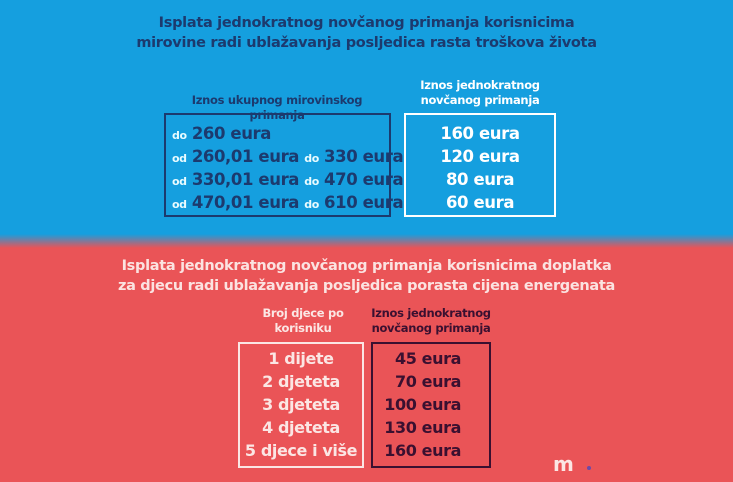  What do you see at coordinates (301, 358) in the screenshot?
I see `children-count-value: 1 dijete` at bounding box center [301, 358].